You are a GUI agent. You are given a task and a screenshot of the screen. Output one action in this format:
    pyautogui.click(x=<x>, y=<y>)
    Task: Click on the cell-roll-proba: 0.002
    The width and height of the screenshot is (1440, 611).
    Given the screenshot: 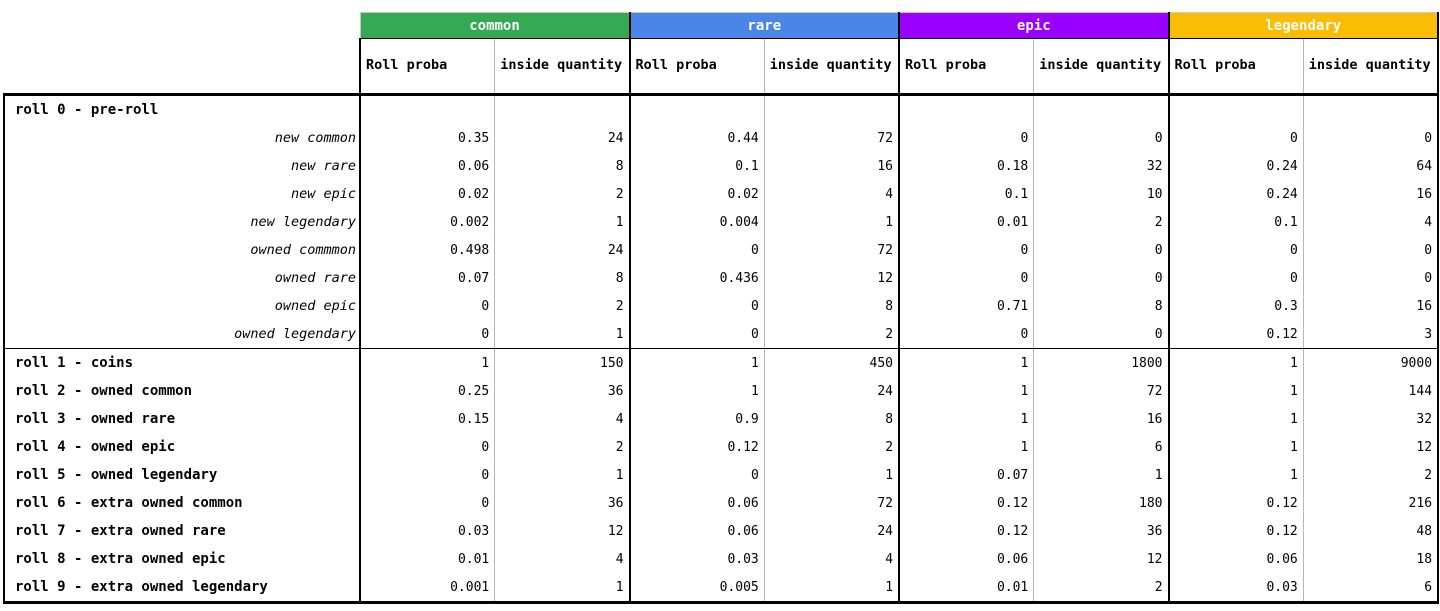 What is the action you would take?
    pyautogui.click(x=427, y=222)
    